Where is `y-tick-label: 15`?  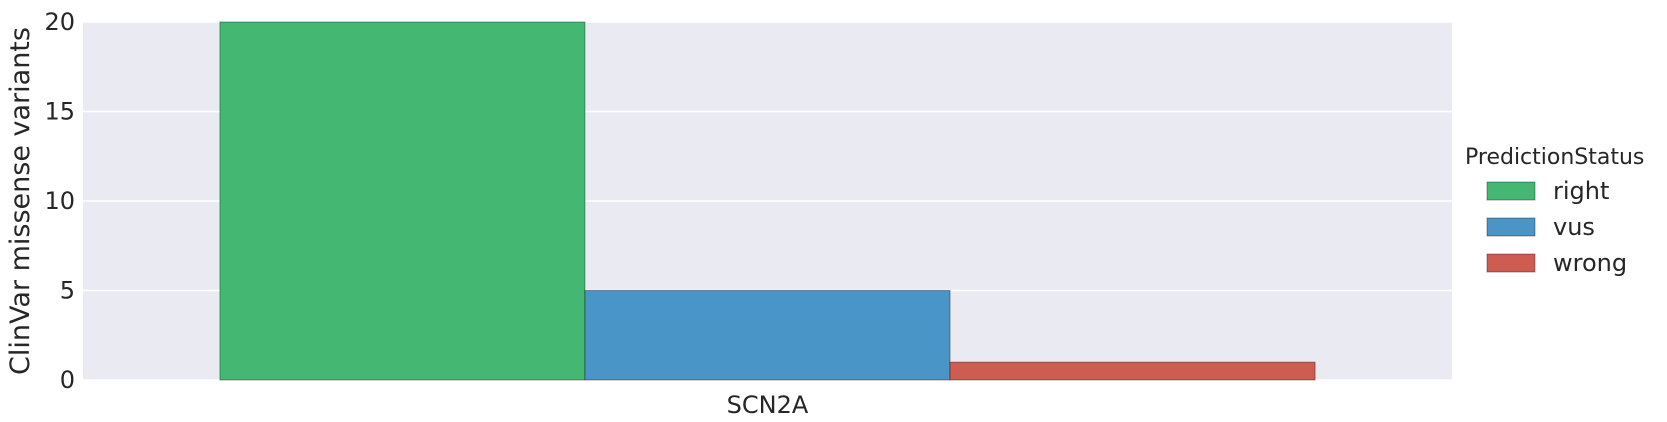 y-tick-label: 15 is located at coordinates (59, 112).